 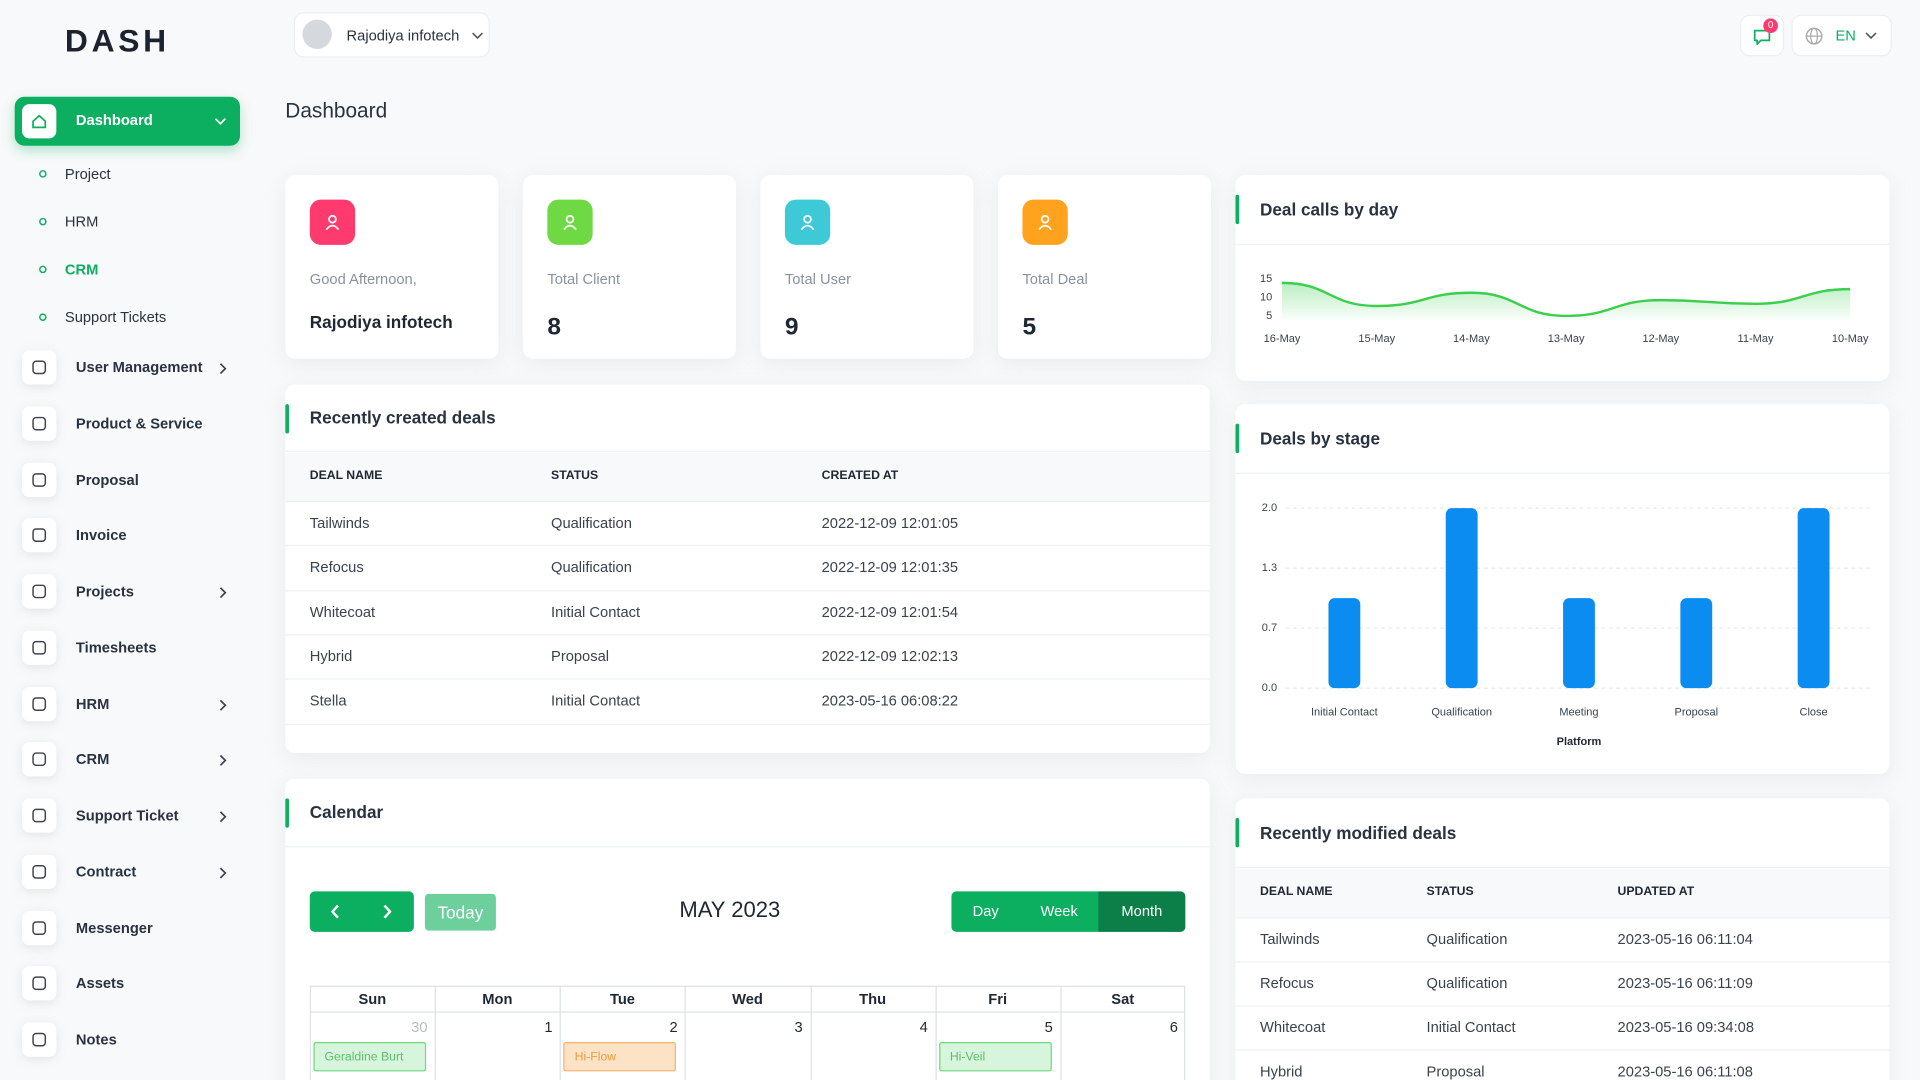 I want to click on home-icon, so click(x=39, y=121).